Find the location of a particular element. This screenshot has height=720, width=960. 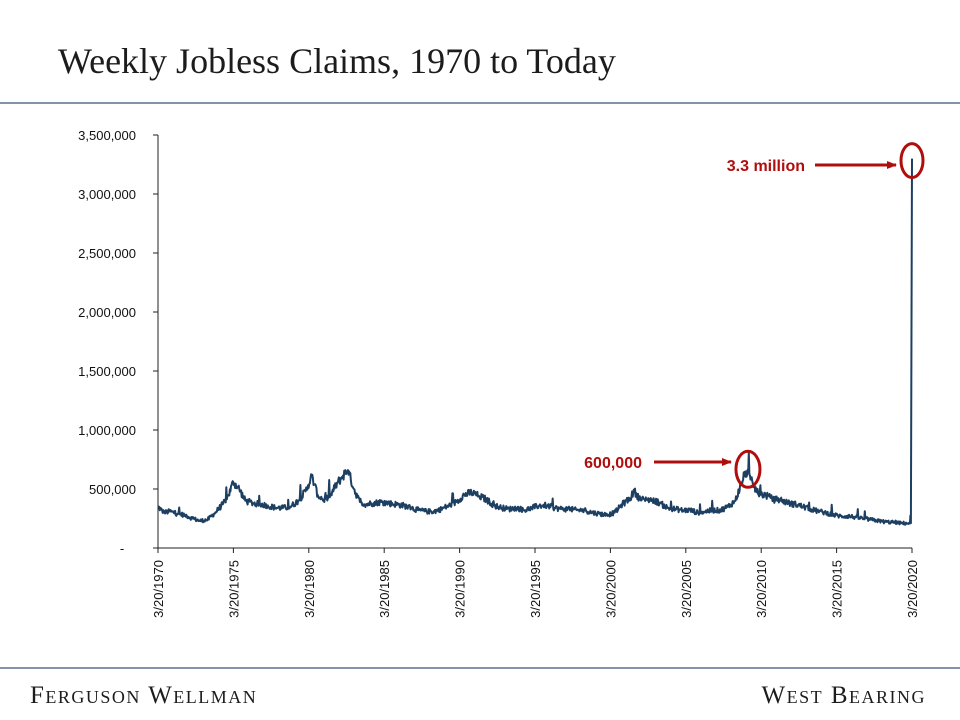

y-tick-label: 2,500,000 is located at coordinates (107, 253).